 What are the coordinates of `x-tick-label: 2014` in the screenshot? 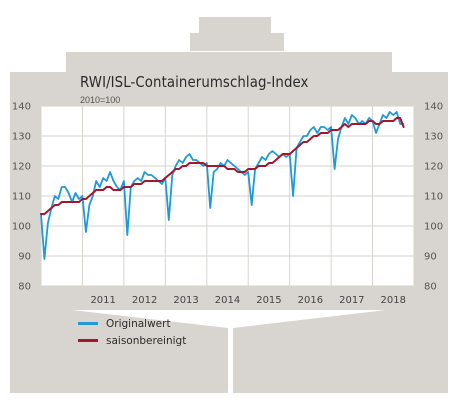 It's located at (227, 300).